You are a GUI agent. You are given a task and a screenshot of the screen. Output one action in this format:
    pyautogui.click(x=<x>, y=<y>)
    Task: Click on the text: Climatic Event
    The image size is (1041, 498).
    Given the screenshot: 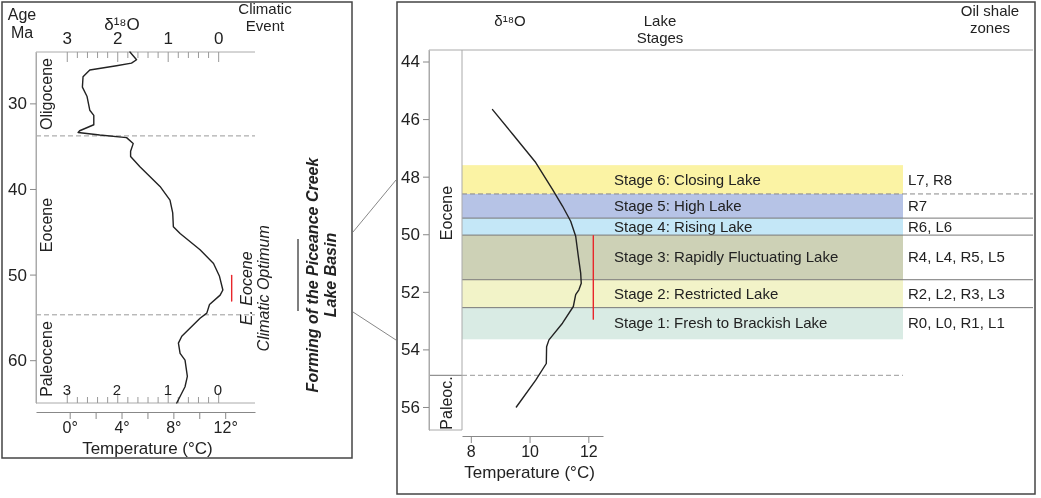 What is the action you would take?
    pyautogui.click(x=265, y=17)
    